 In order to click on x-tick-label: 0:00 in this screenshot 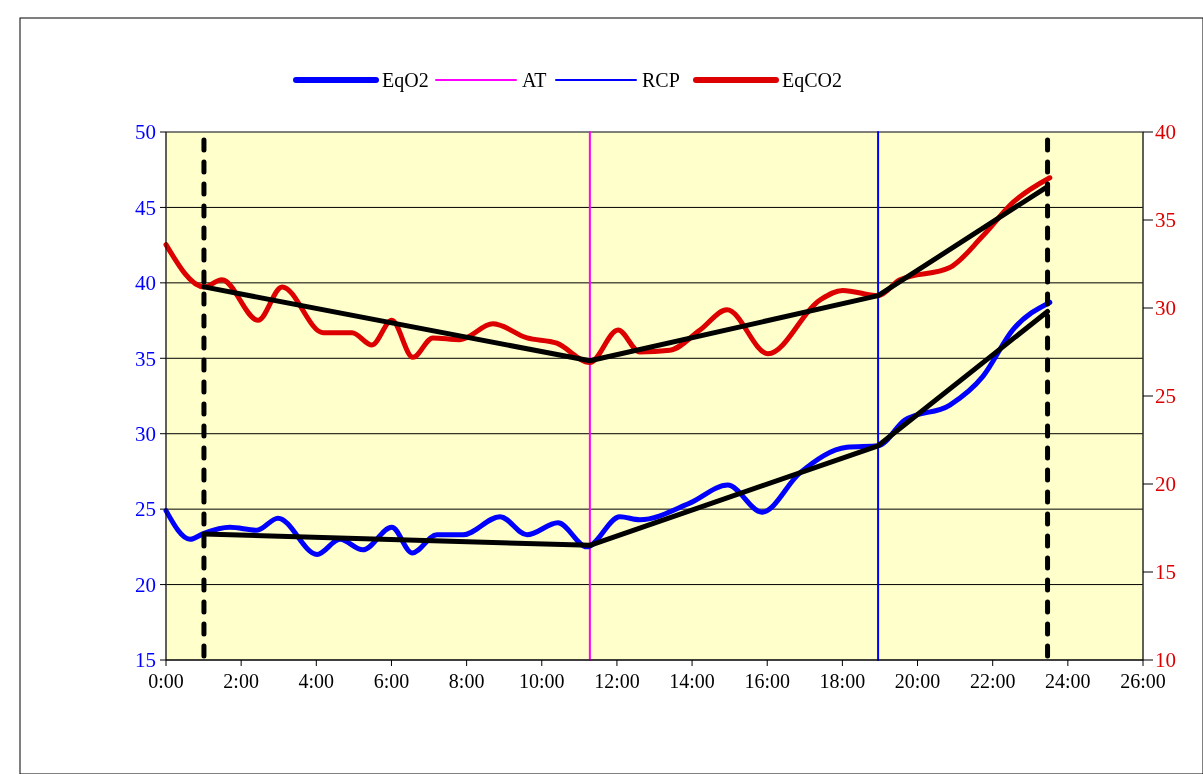, I will do `click(166, 681)`.